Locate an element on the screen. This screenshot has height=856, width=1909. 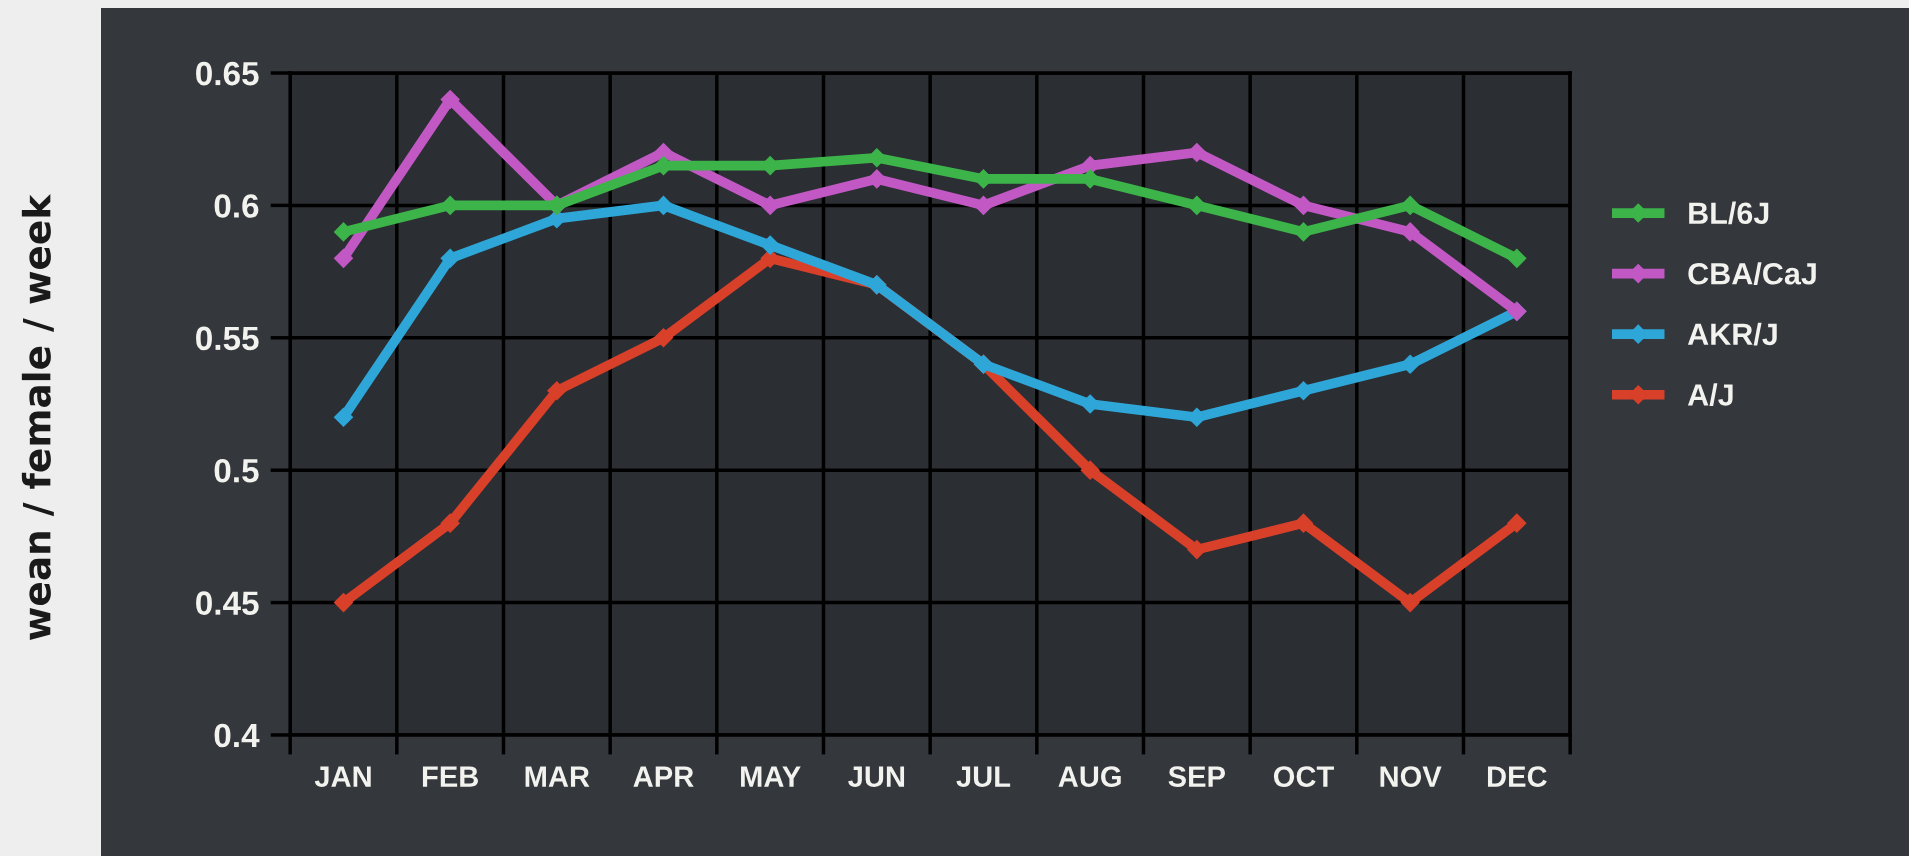
x-tick-label: JUL is located at coordinates (983, 776).